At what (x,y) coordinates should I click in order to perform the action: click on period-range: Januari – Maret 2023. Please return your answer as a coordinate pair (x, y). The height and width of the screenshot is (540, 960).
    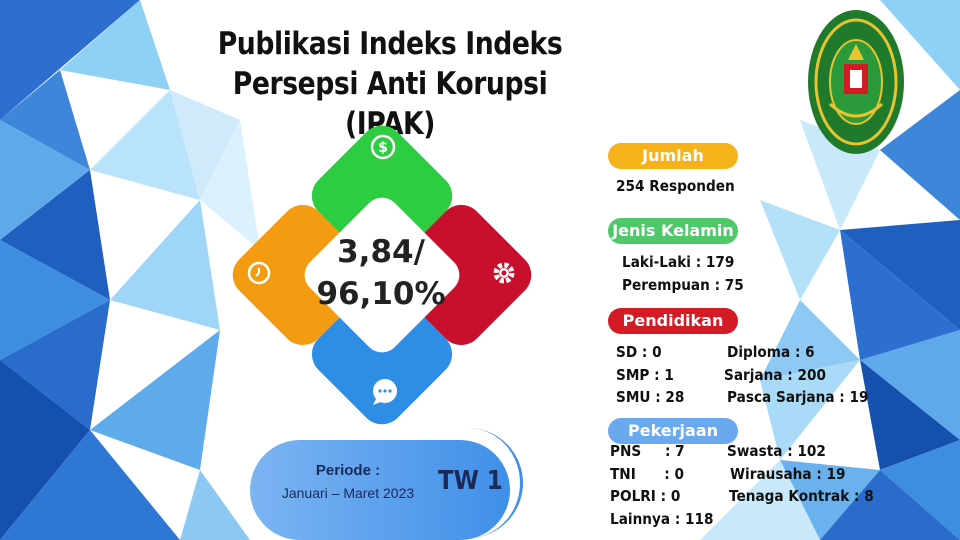
    Looking at the image, I should click on (348, 493).